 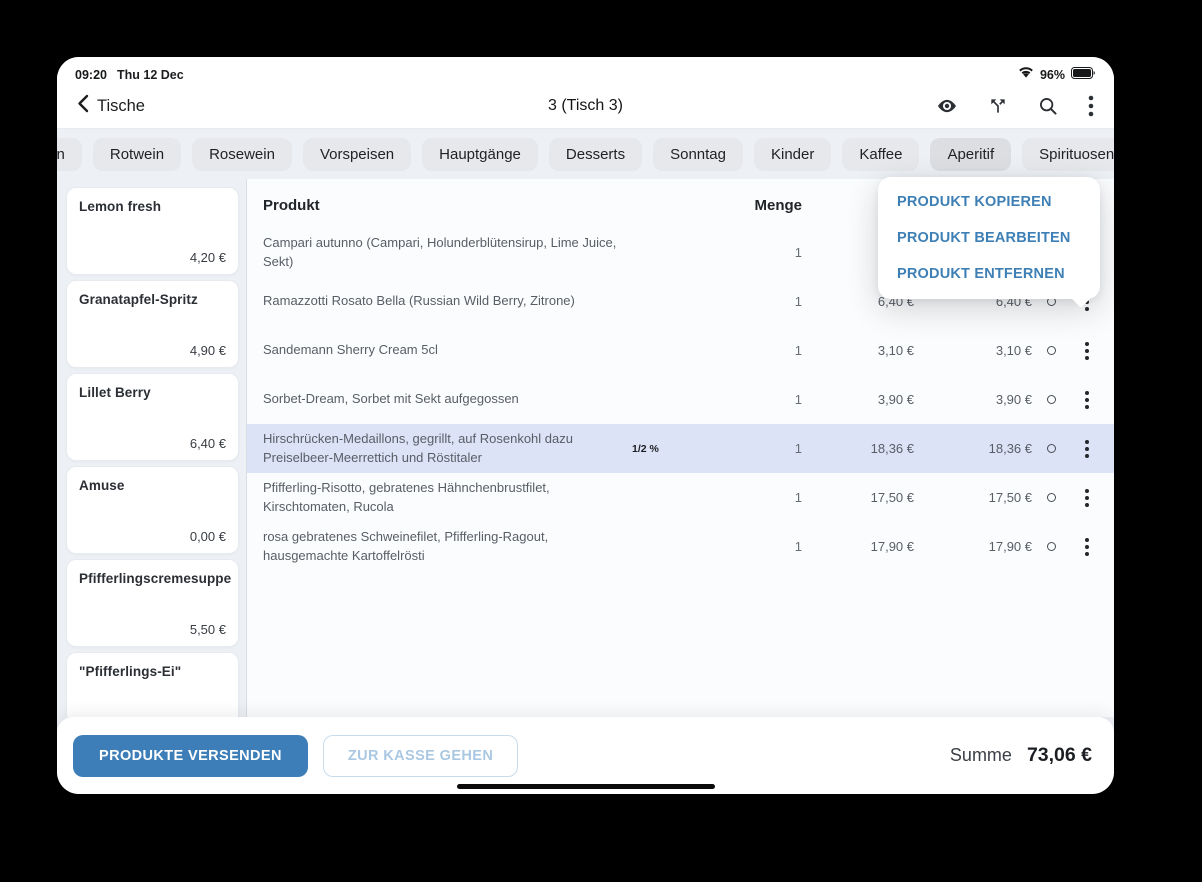 What do you see at coordinates (1010, 448) in the screenshot?
I see `row-total: 18,36 €` at bounding box center [1010, 448].